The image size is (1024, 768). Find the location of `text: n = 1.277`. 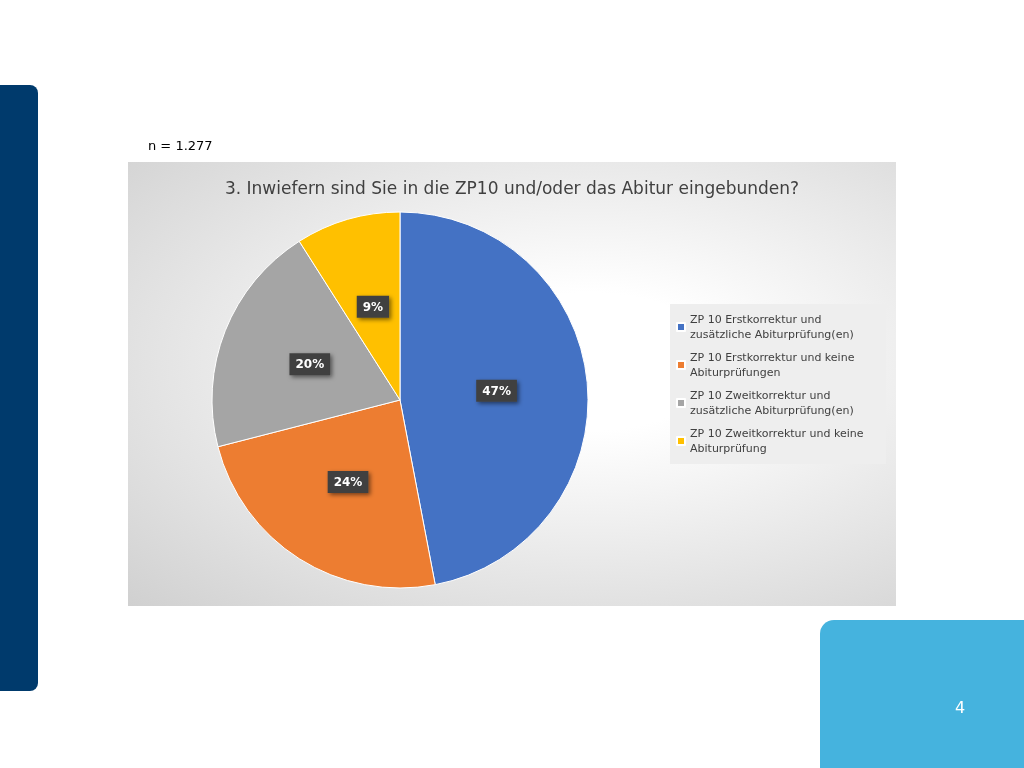

text: n = 1.277 is located at coordinates (180, 145).